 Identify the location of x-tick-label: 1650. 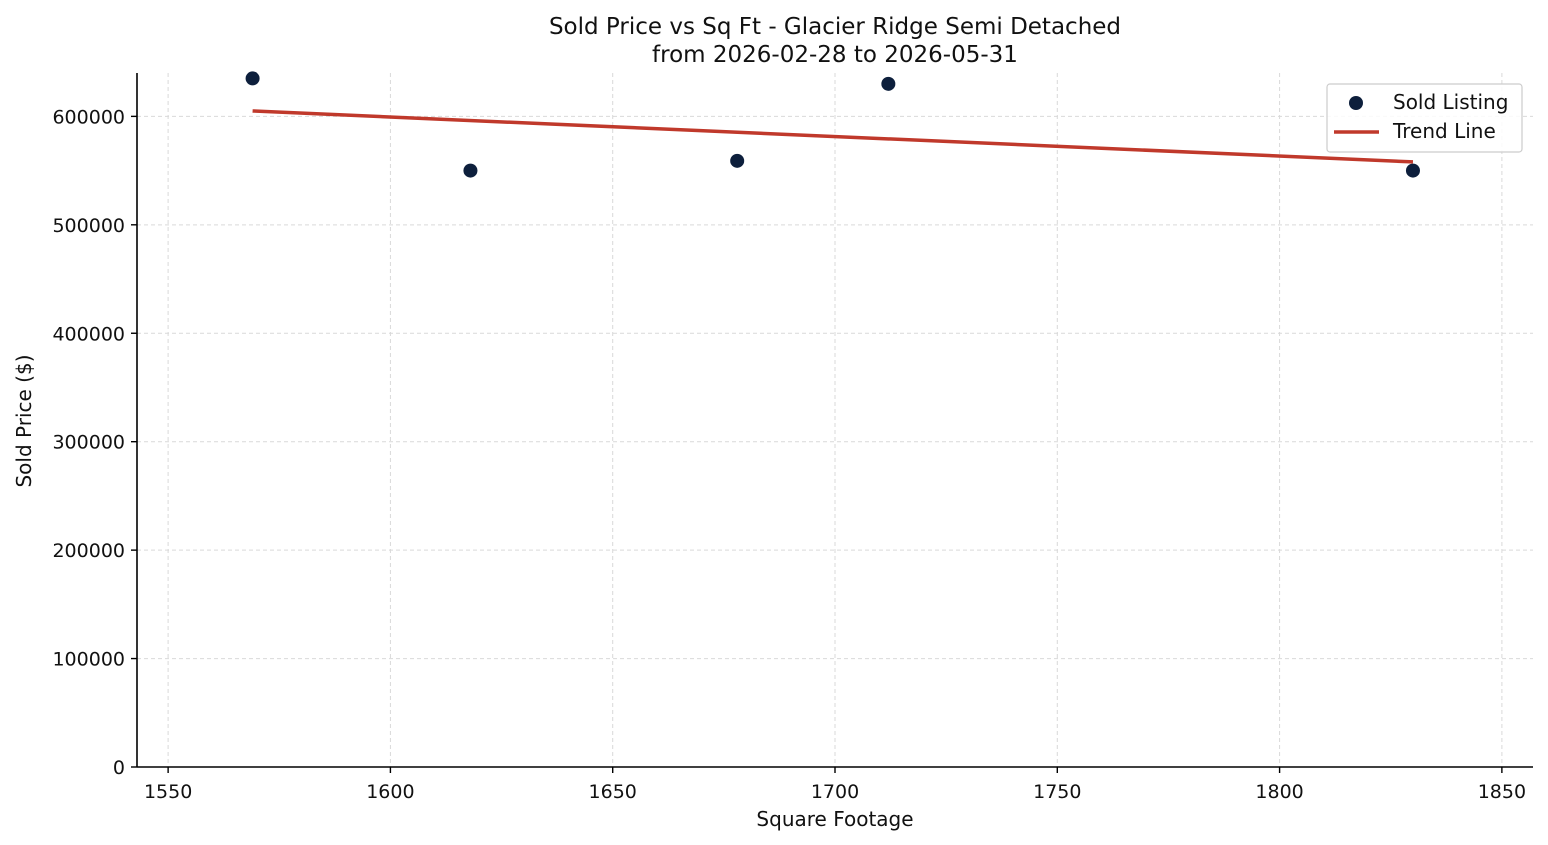
(613, 792).